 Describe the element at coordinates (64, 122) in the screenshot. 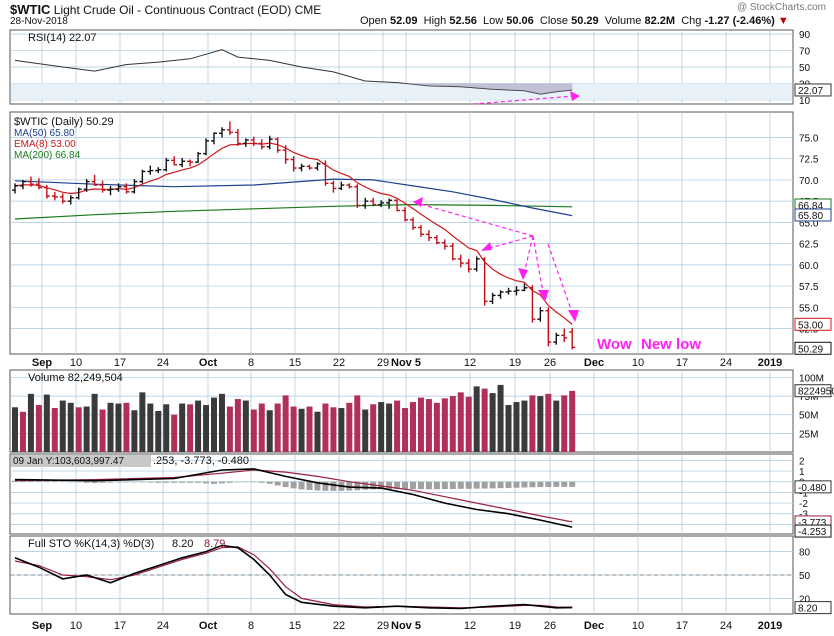

I see `price-legend-symbol: $WTIC (Daily) 50.29` at that location.